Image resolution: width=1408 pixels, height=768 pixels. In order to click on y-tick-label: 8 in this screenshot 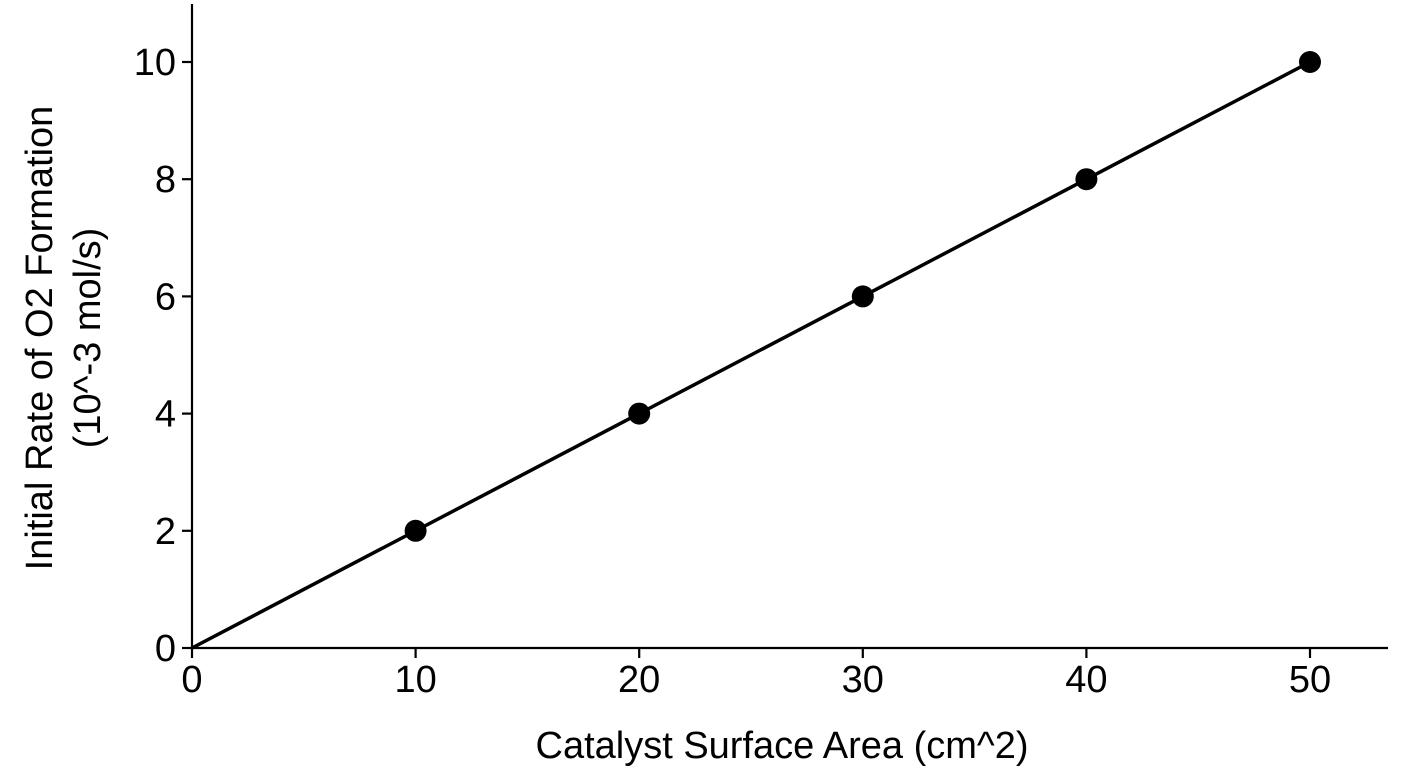, I will do `click(165, 180)`.